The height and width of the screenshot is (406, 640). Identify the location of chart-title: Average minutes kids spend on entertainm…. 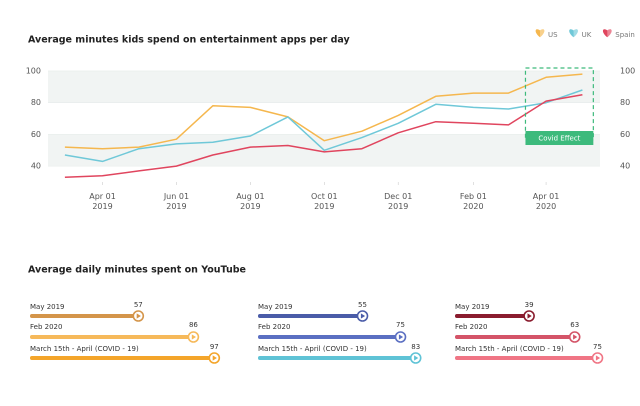
(189, 40).